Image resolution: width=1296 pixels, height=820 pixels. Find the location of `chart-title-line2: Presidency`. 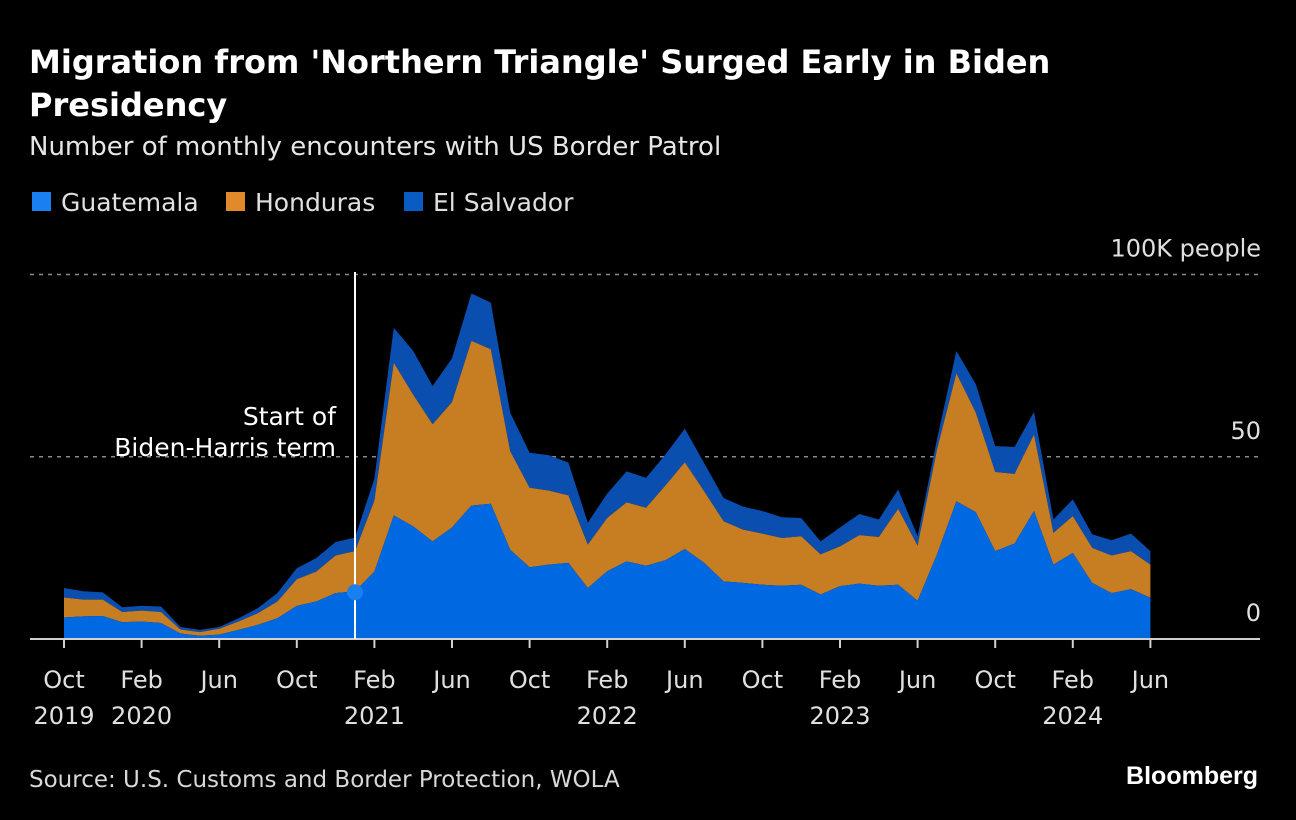

chart-title-line2: Presidency is located at coordinates (128, 105).